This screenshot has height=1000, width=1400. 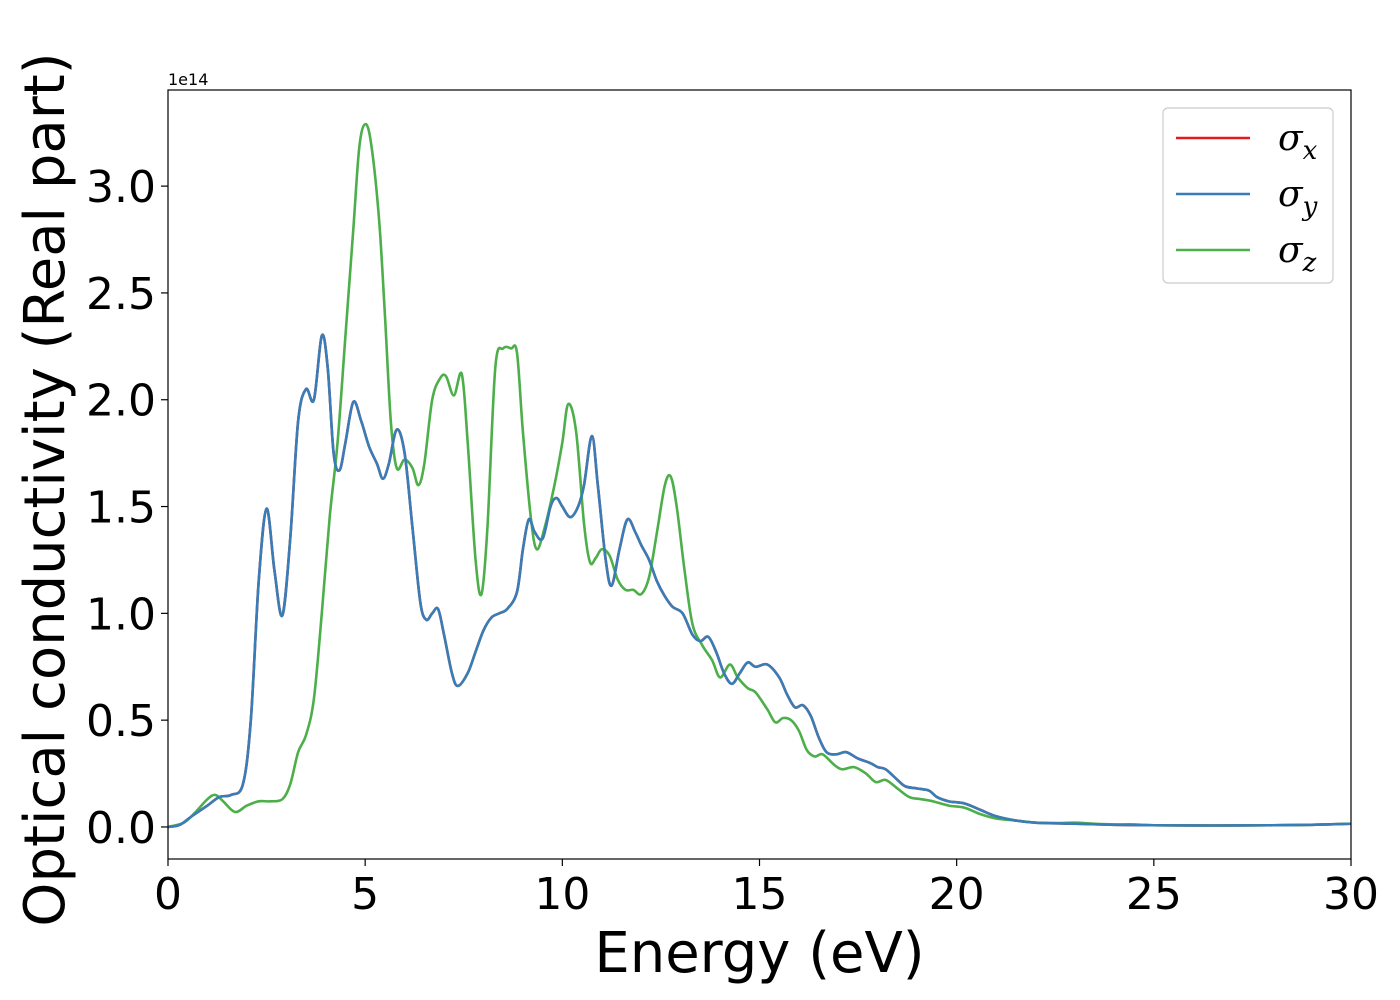 I want to click on y-tick-label: 0.0, so click(x=121, y=828).